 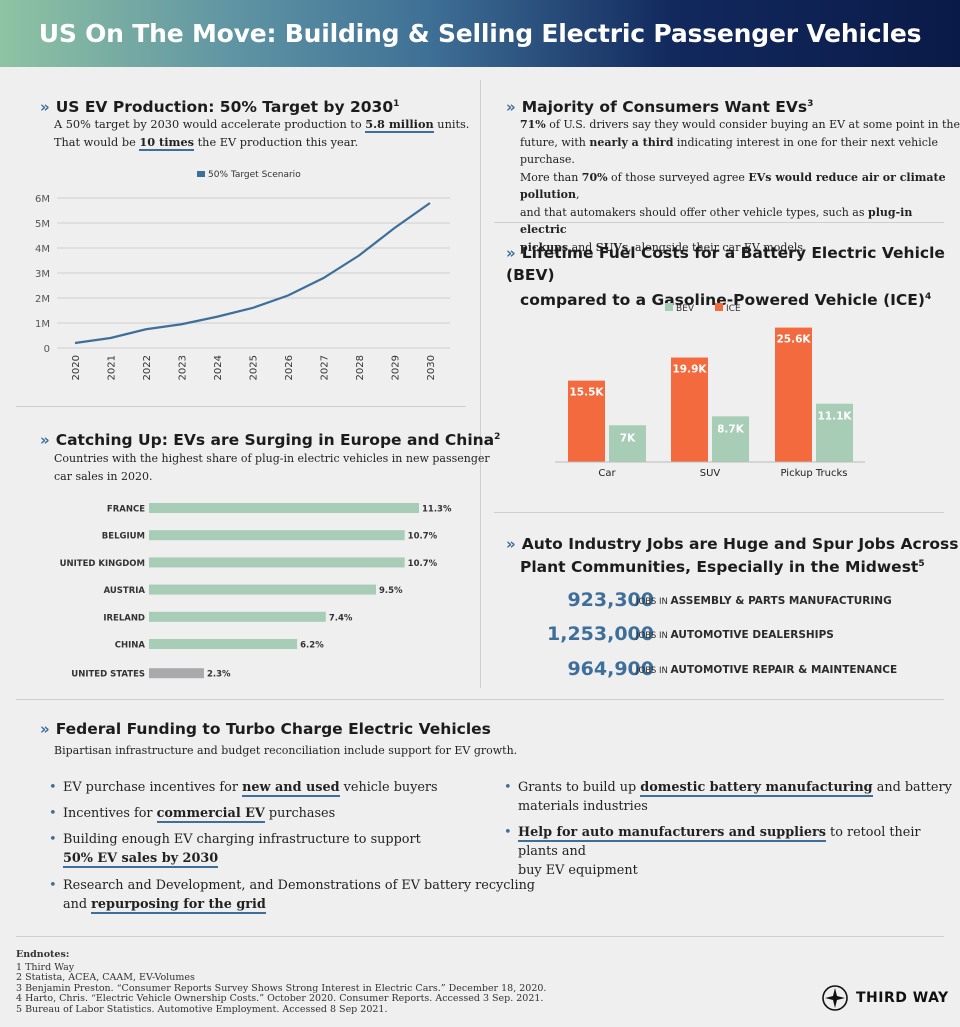 I want to click on highlight-link: 5.8 million, so click(x=399, y=125).